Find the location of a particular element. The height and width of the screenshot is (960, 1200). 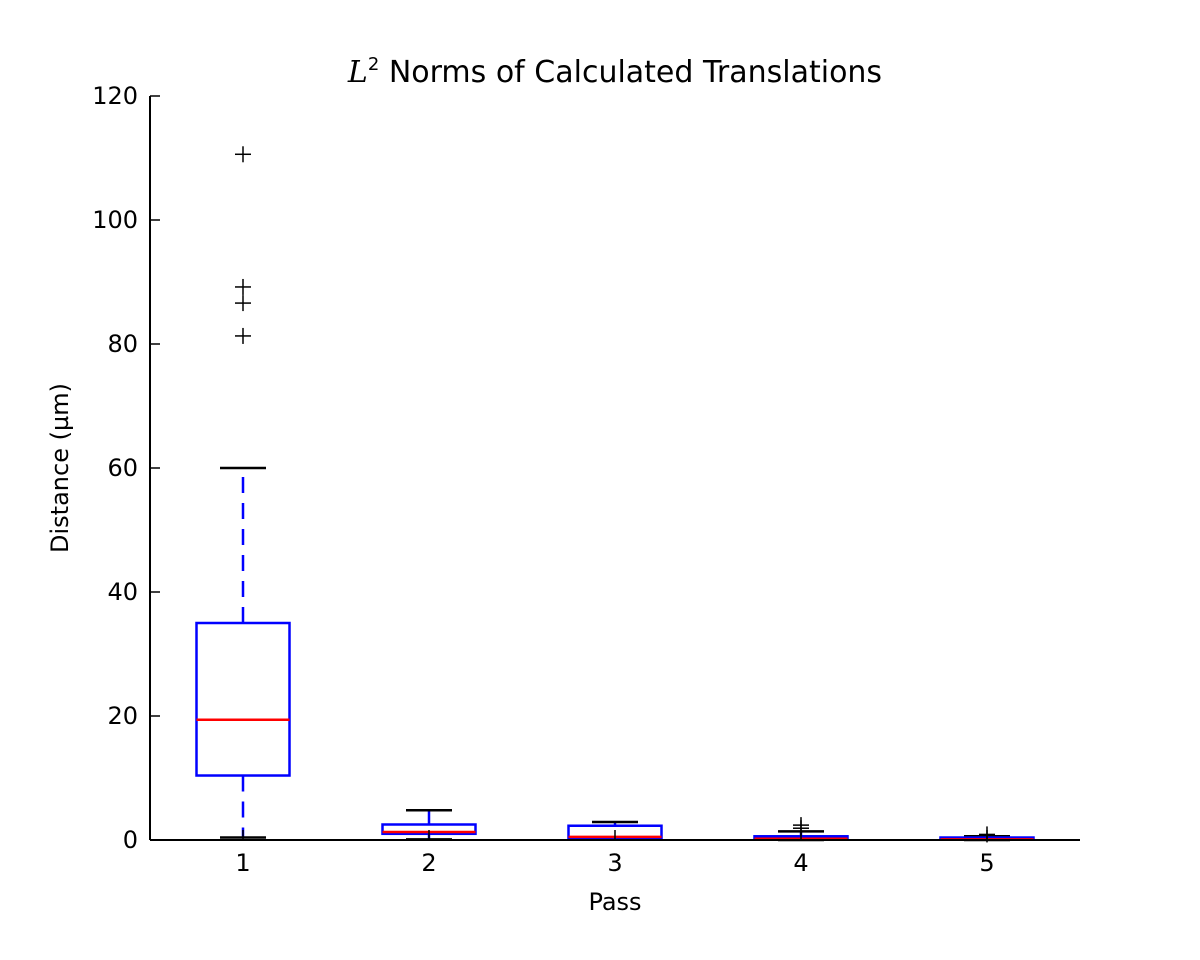

y-tick-label: 40 is located at coordinates (122, 592).